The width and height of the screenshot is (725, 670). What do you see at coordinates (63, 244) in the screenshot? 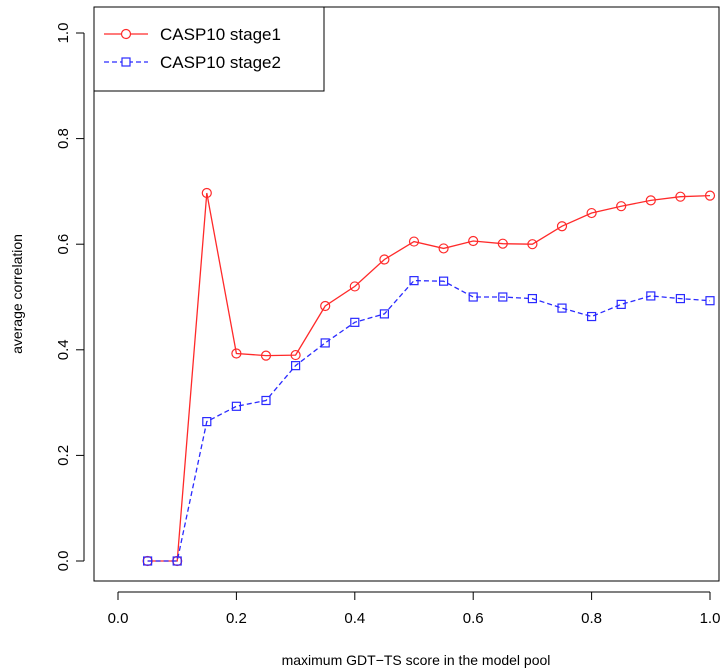
I see `y-tick-label: 0.6` at bounding box center [63, 244].